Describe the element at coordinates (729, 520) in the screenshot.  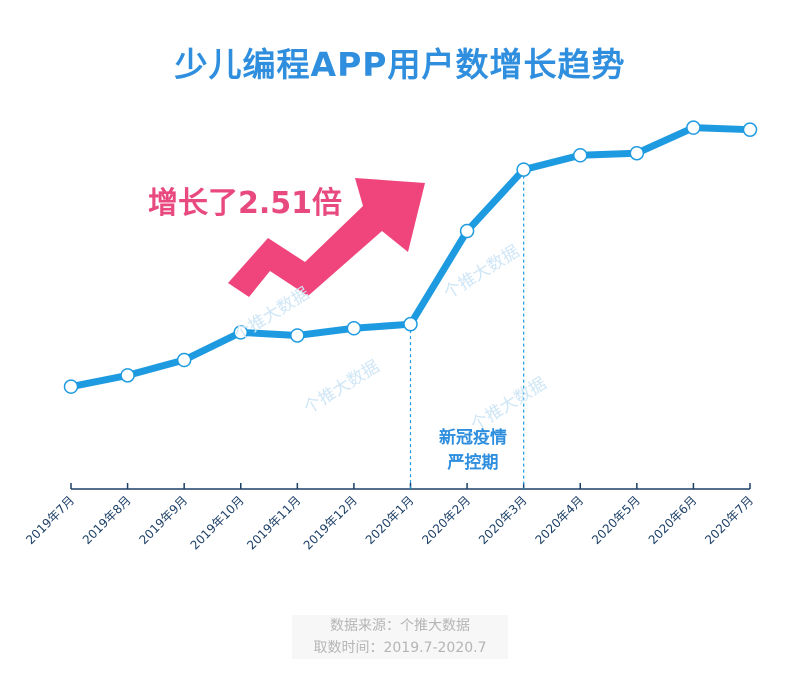
I see `x-tick-label: 2020年7月` at that location.